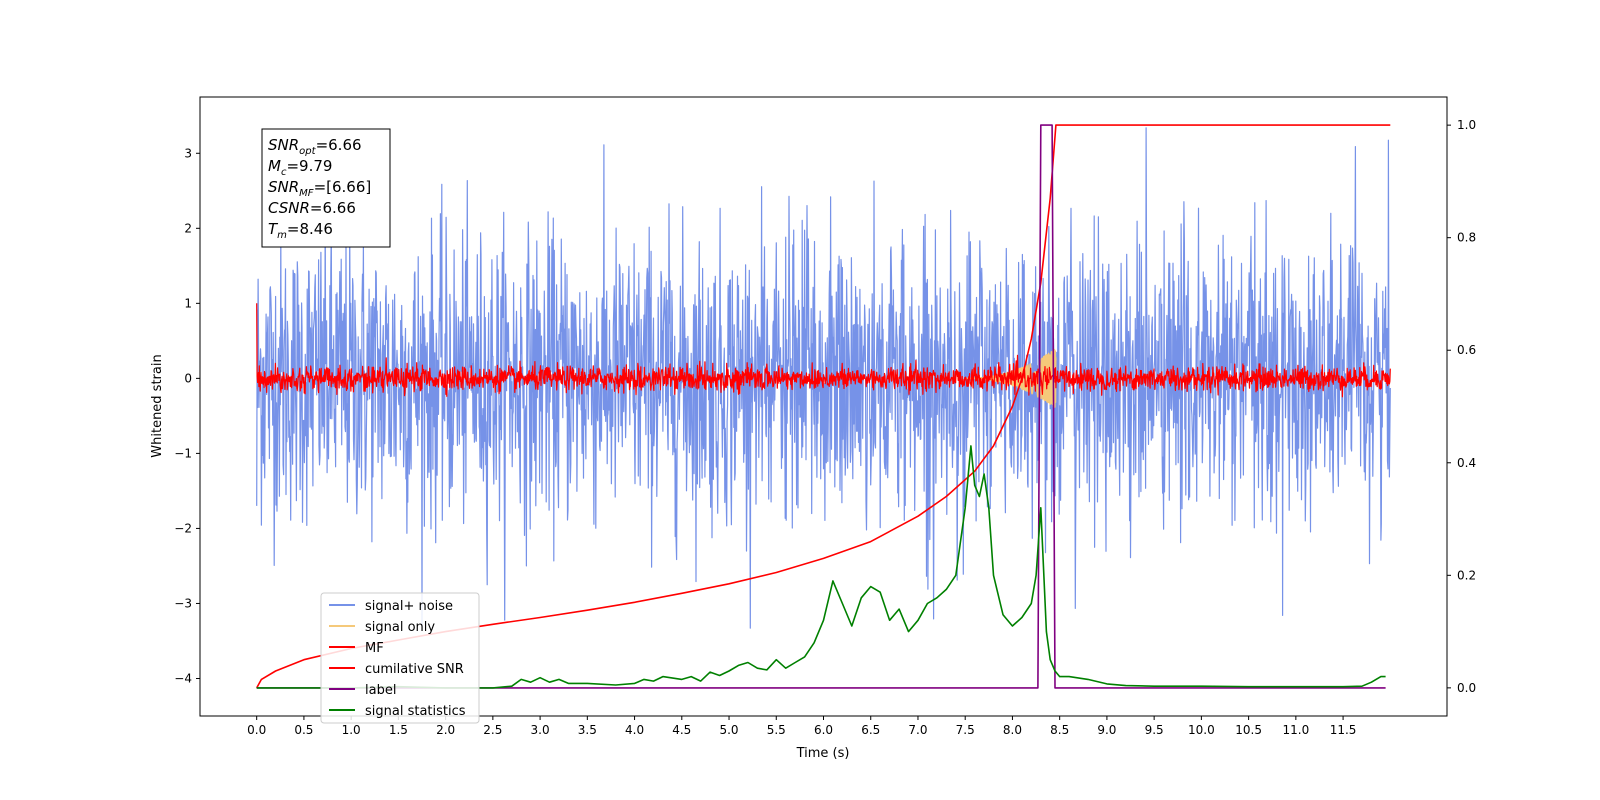 This screenshot has width=1600, height=800. I want to click on x-axis-label: Time (s), so click(823, 753).